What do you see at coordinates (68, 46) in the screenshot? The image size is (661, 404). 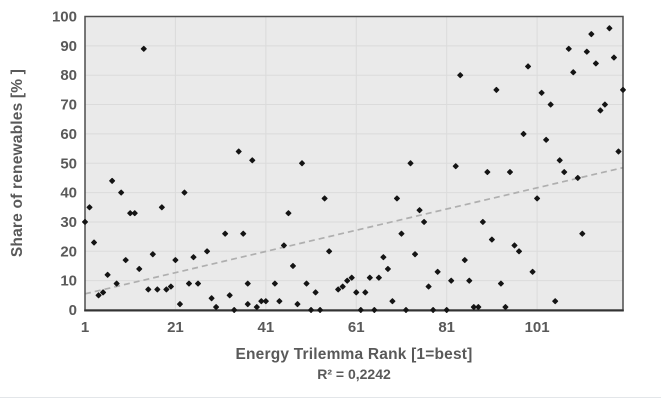 I see `y-tick-label: 90` at bounding box center [68, 46].